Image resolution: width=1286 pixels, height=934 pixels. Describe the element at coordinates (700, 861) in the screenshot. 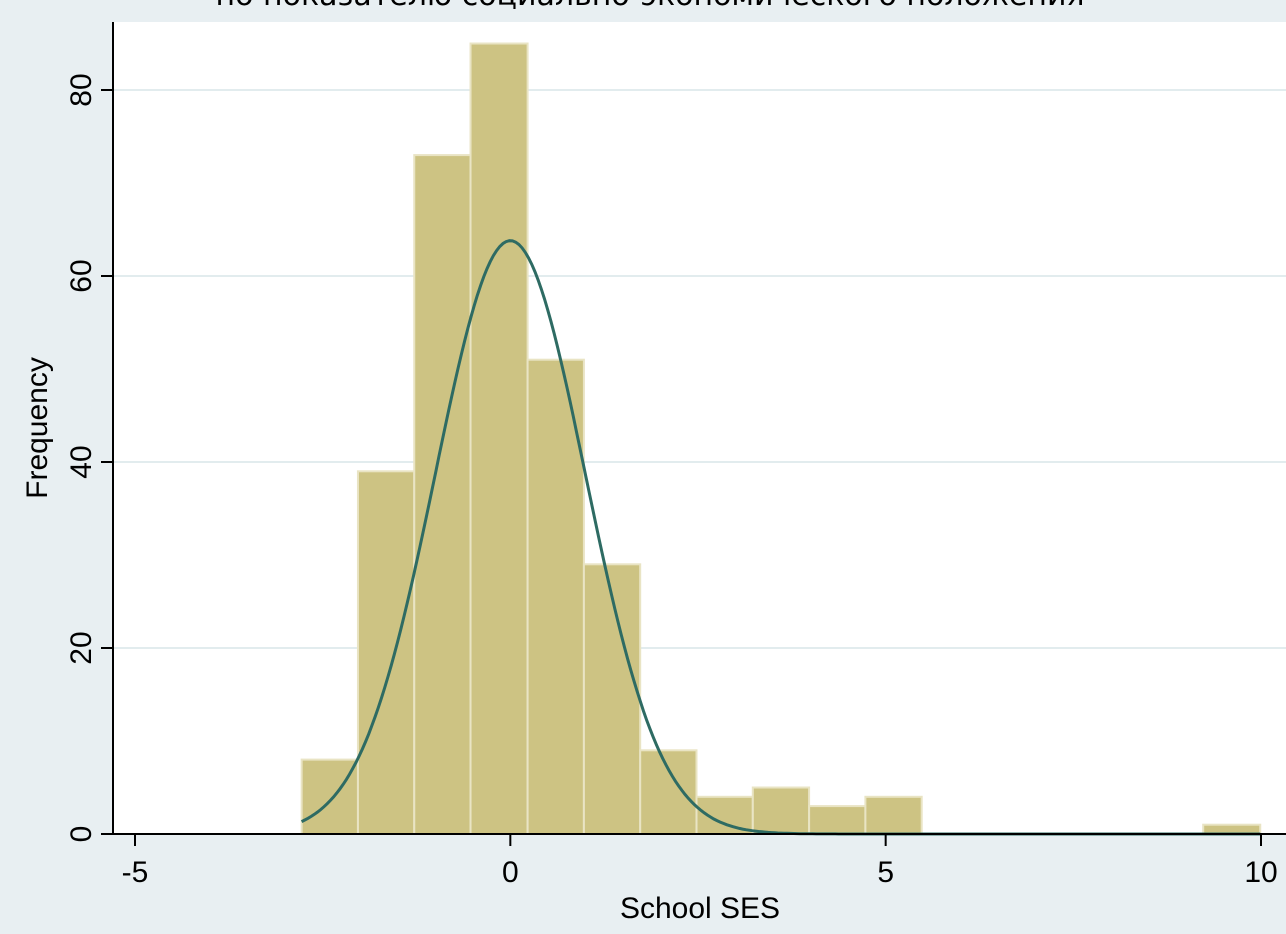

I see `x-axis-ticks: -5 0 5 10` at that location.